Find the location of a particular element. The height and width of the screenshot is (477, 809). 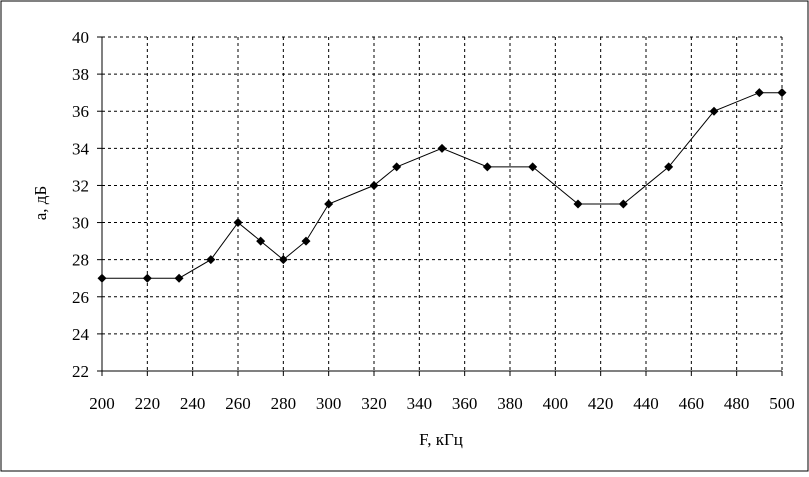

y-tick-label: 24 is located at coordinates (81, 334).